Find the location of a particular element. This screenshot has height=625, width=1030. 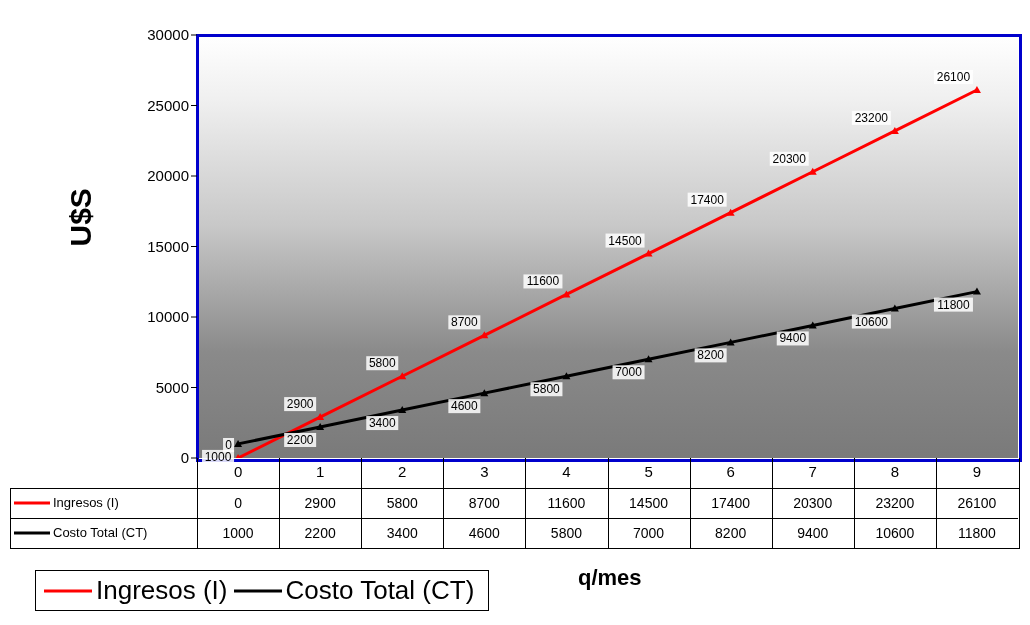

data-label: 23200 is located at coordinates (895, 503).